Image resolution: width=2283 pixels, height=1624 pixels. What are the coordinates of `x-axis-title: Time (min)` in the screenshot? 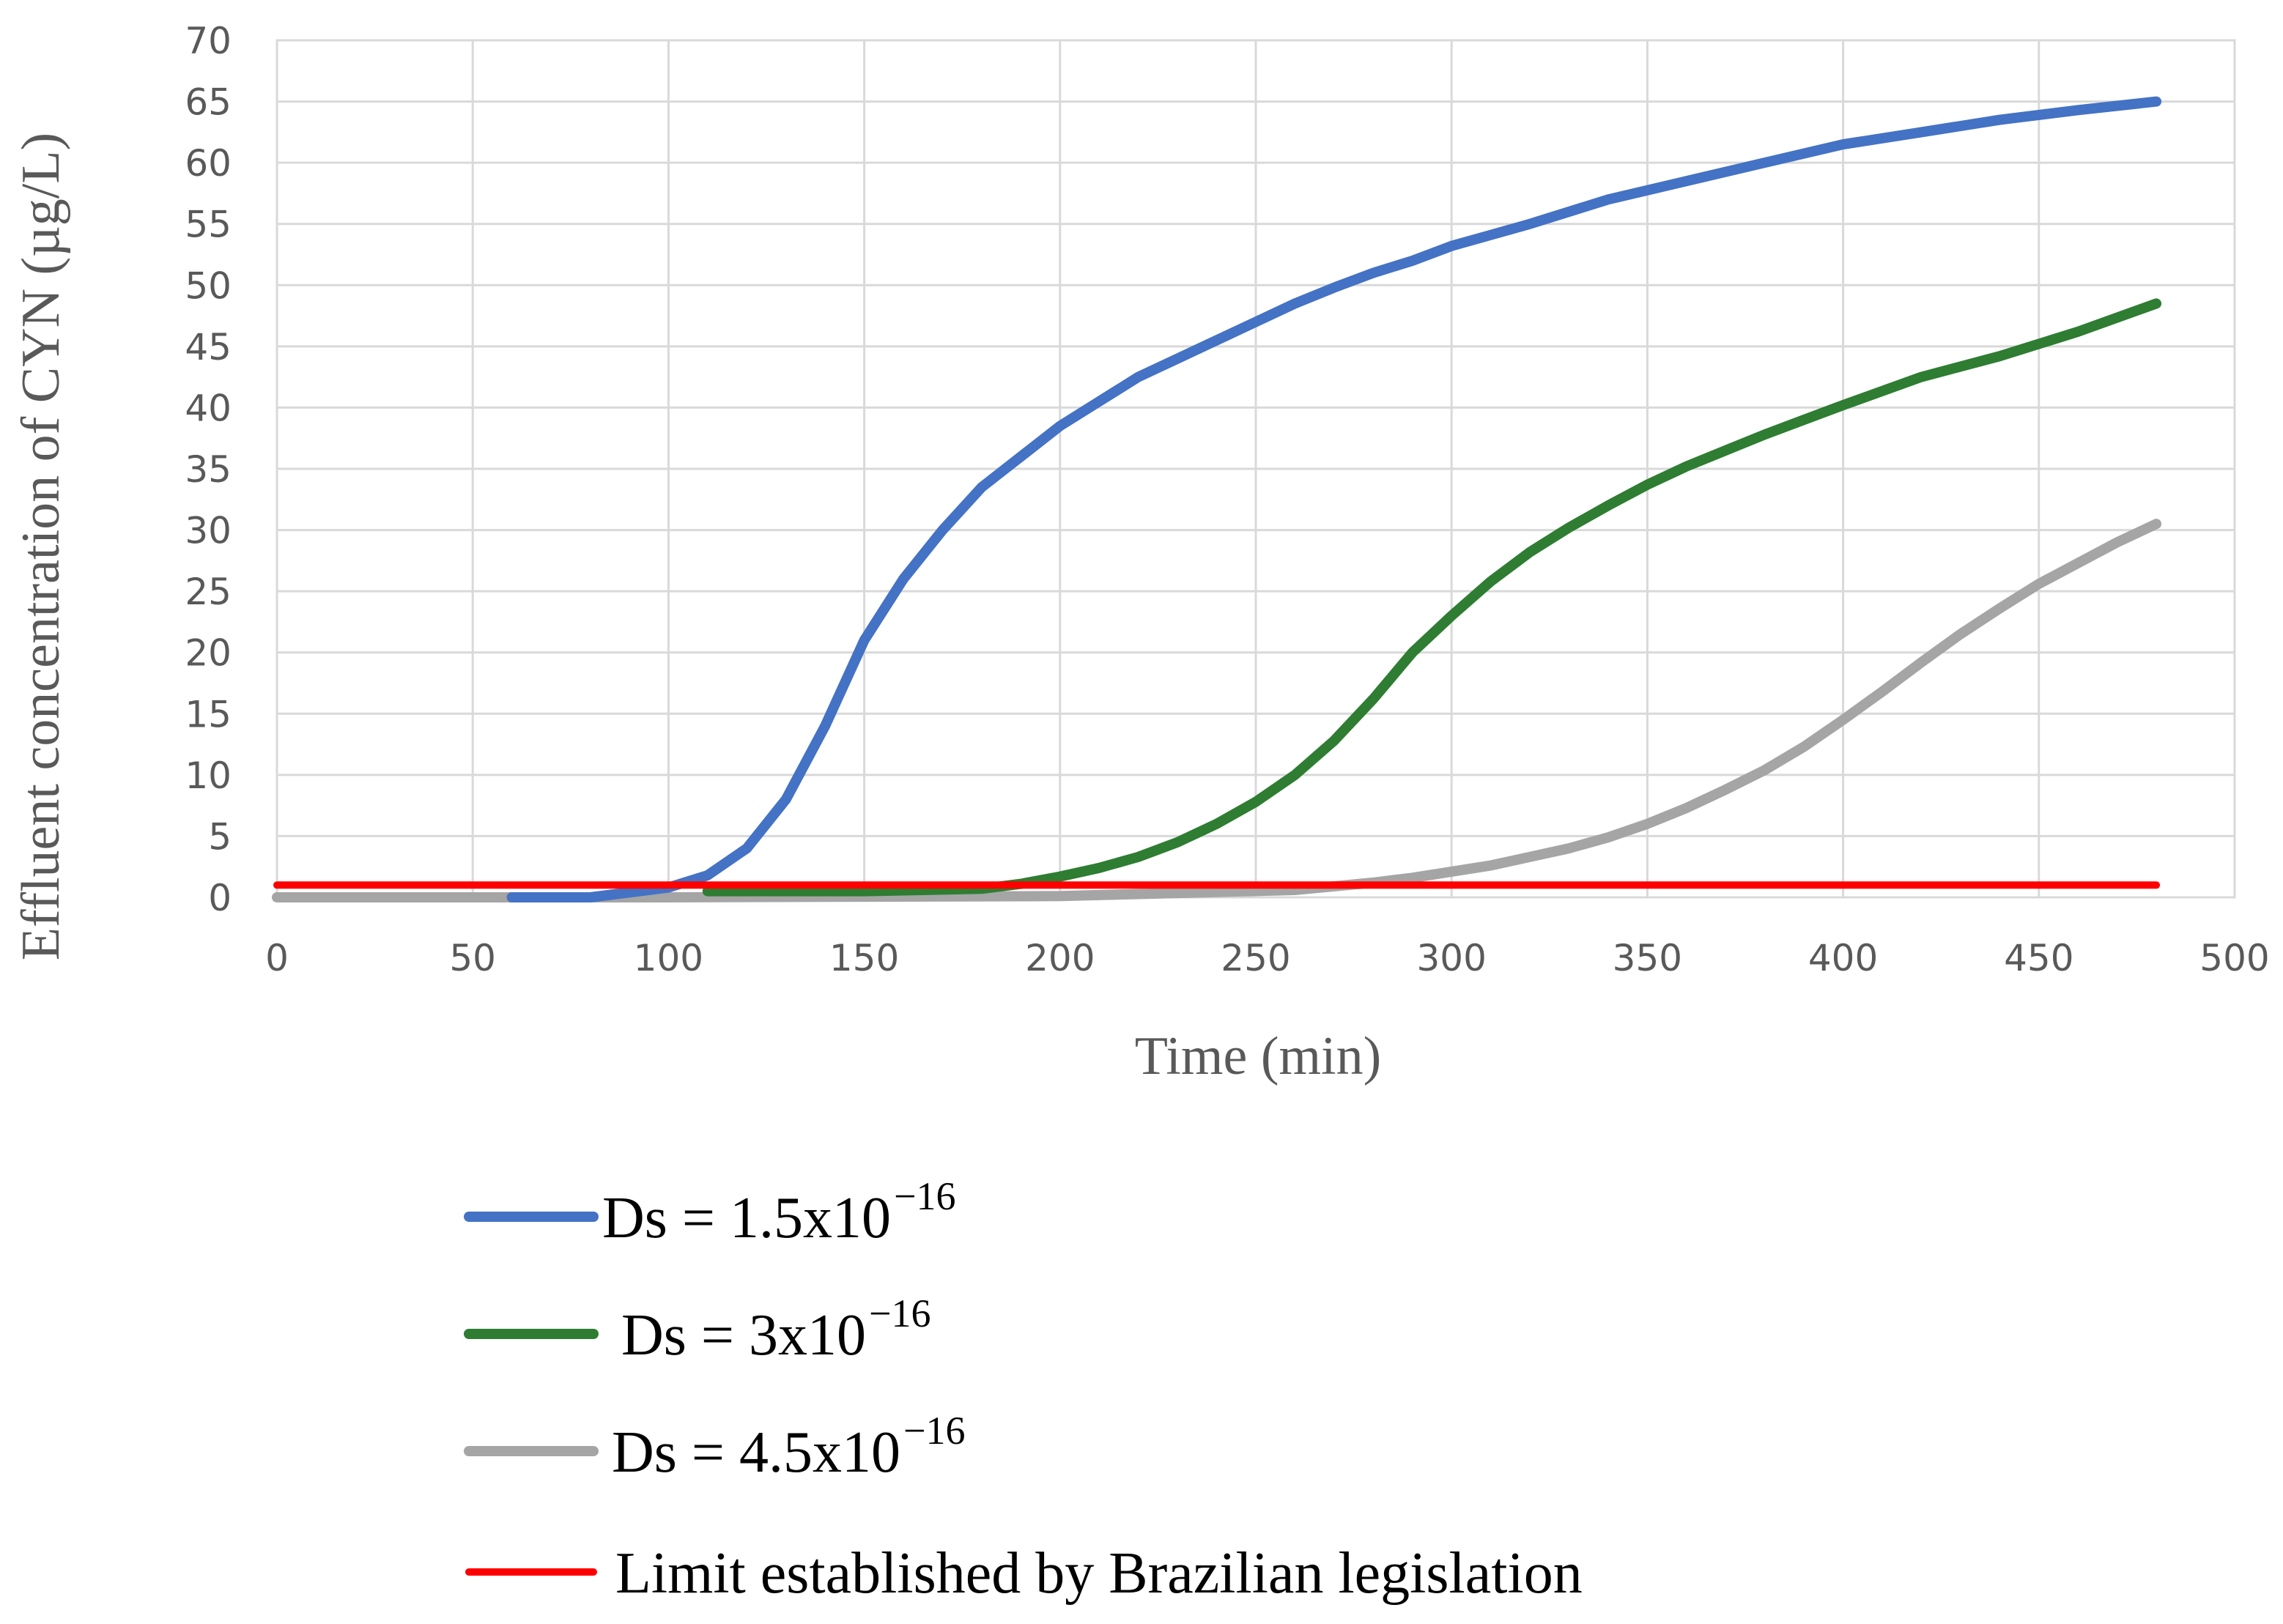 It's located at (1258, 1056).